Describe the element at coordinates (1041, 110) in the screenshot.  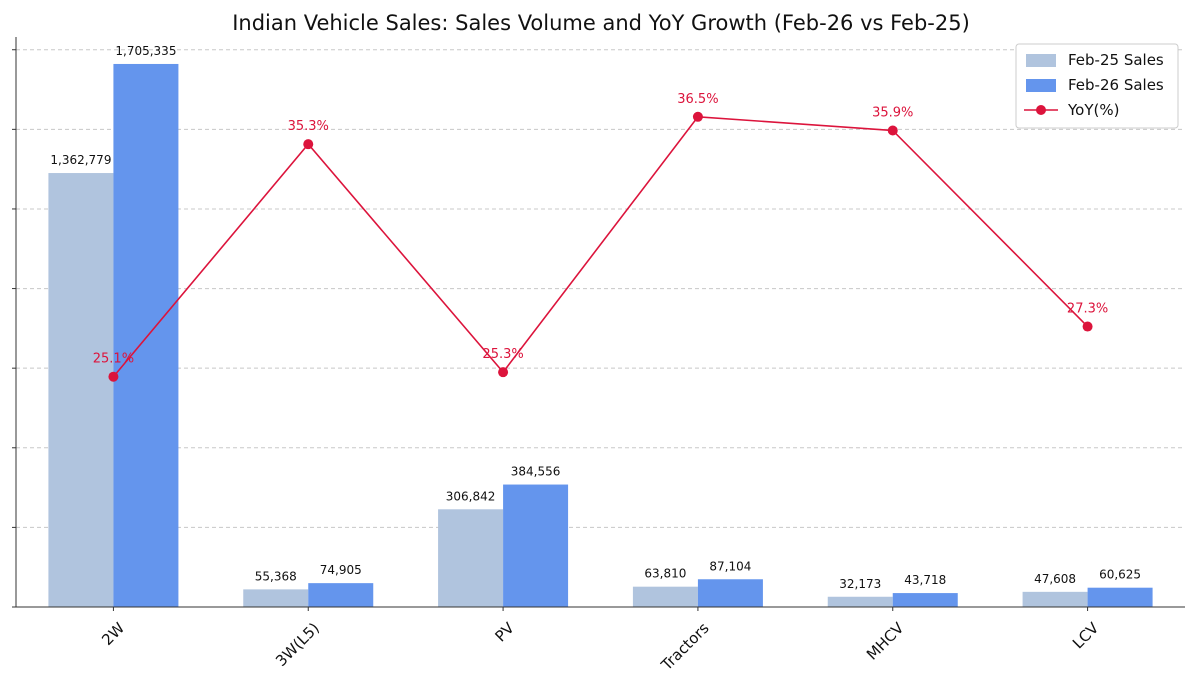
I see `legend-marker` at that location.